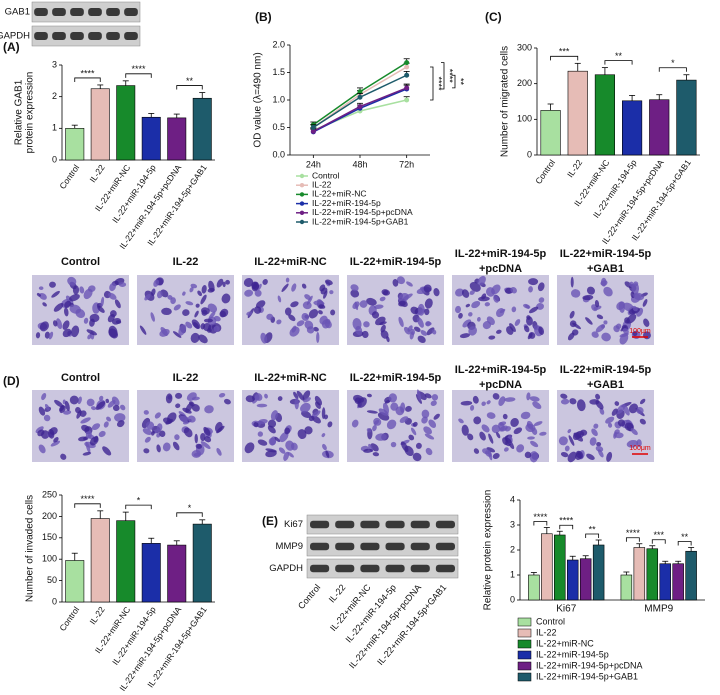 Image resolution: width=720 pixels, height=695 pixels. Describe the element at coordinates (512, 574) in the screenshot. I see `y-tick-label: 1` at that location.